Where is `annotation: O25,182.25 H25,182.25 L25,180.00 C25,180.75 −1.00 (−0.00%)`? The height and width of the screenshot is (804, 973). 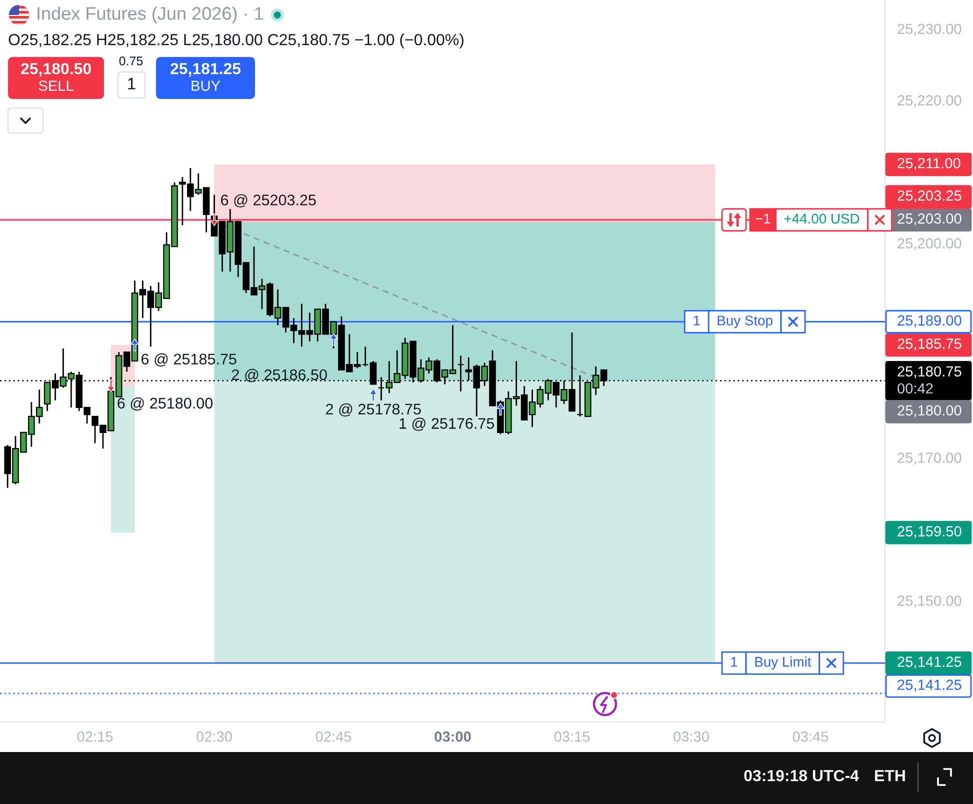 annotation: O25,182.25 H25,182.25 L25,180.00 C25,180.75 −1.00 (−0.00%) is located at coordinates (236, 41).